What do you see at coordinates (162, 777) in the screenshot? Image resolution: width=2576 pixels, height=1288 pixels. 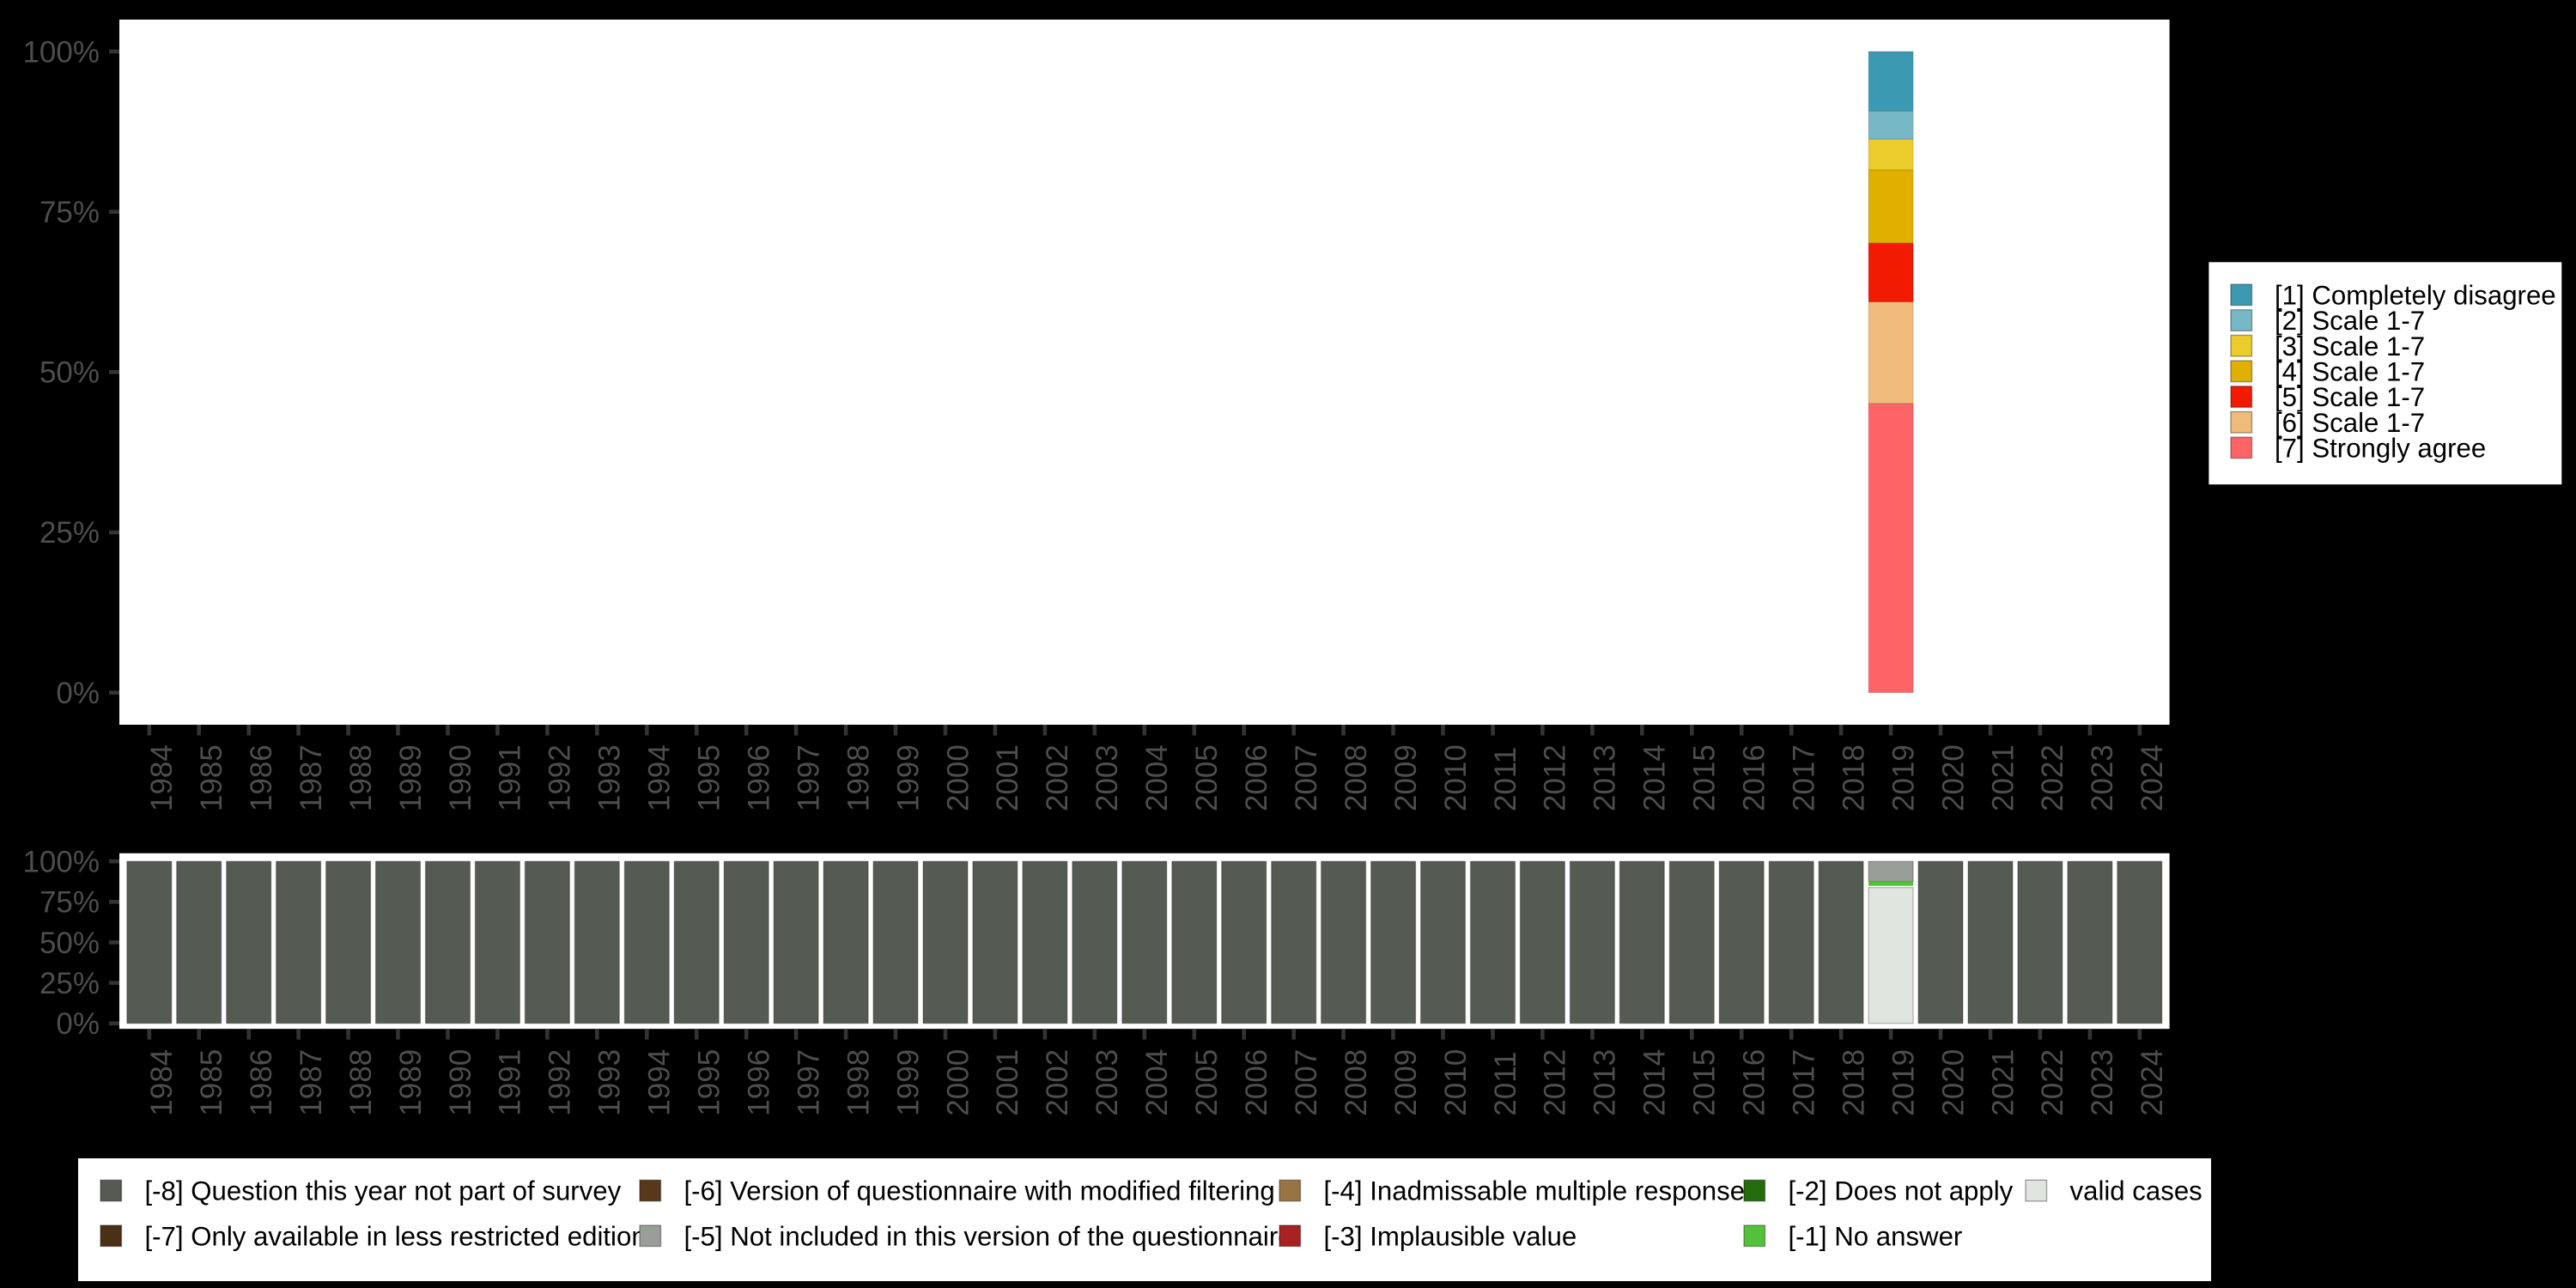 I see `svg-text: 1984` at bounding box center [162, 777].